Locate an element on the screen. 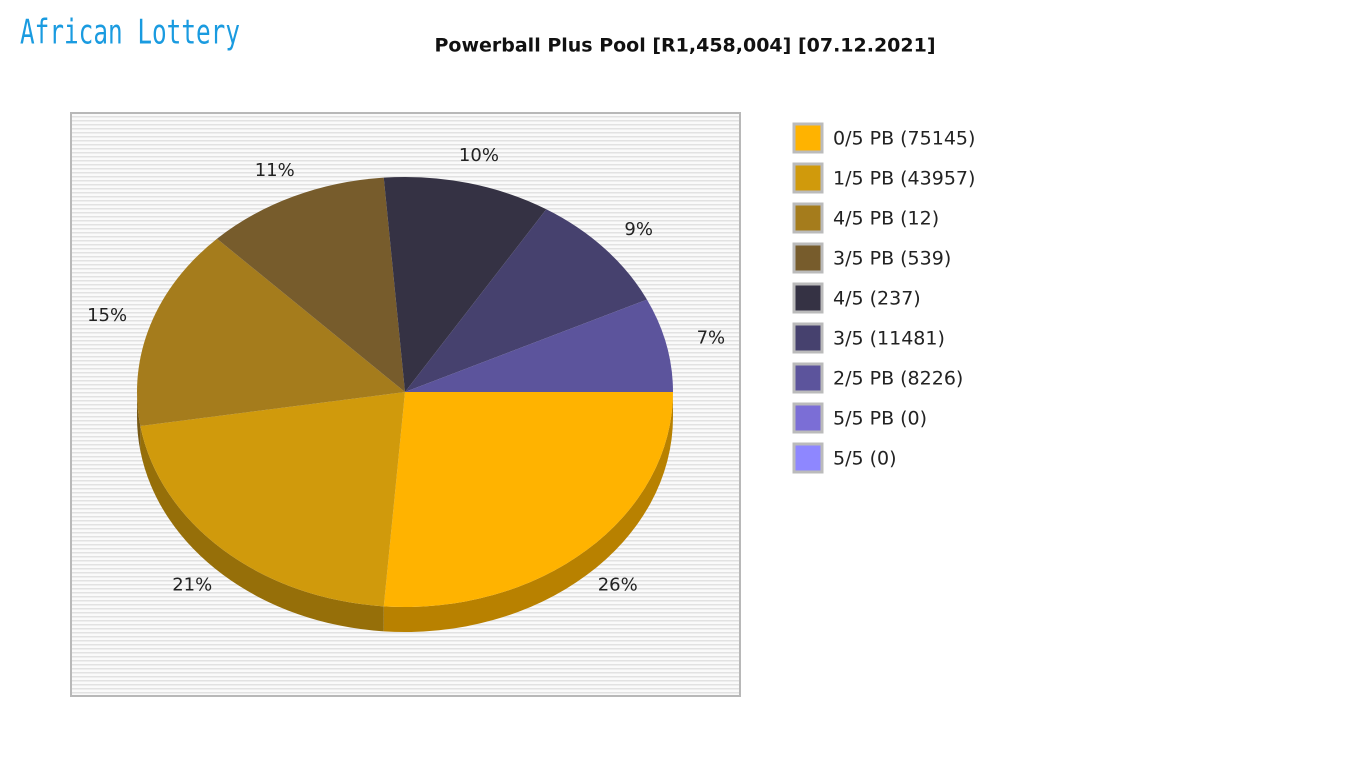 This screenshot has width=1366, height=768. legend-label: 0/5 PB (75145) is located at coordinates (904, 139).